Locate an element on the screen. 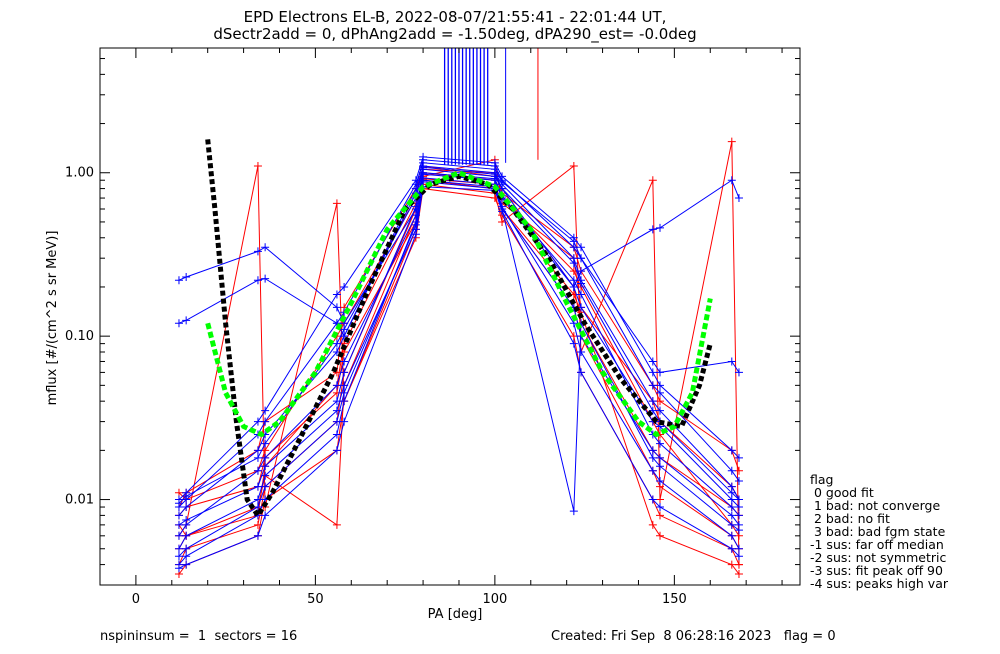 The width and height of the screenshot is (1000, 654). legend-item: 1 bad: not converge is located at coordinates (875, 505).